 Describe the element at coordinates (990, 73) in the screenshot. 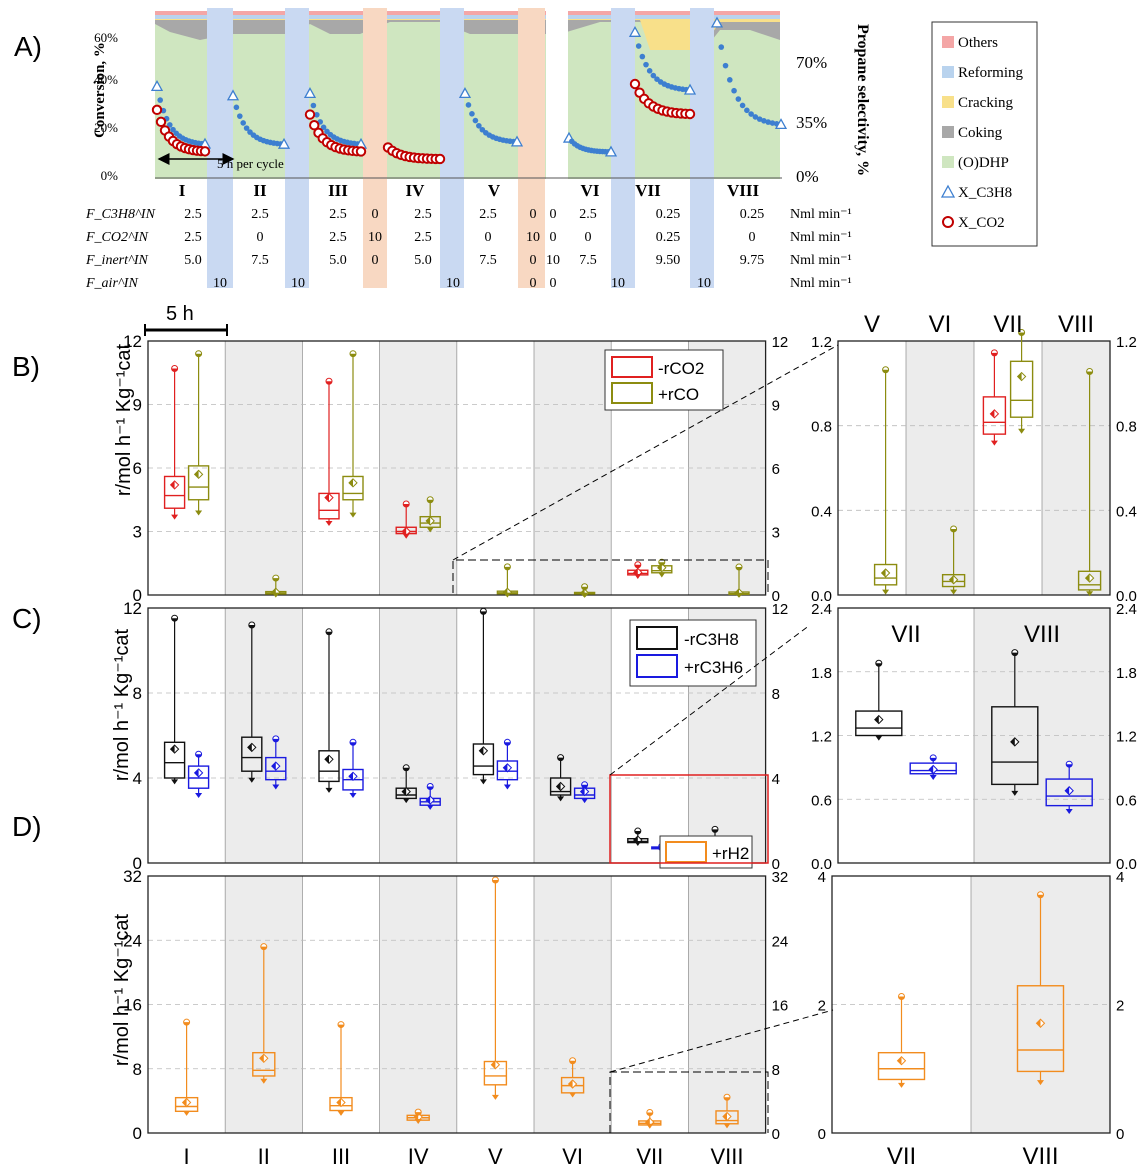

I see `legend-label: Reforming` at that location.